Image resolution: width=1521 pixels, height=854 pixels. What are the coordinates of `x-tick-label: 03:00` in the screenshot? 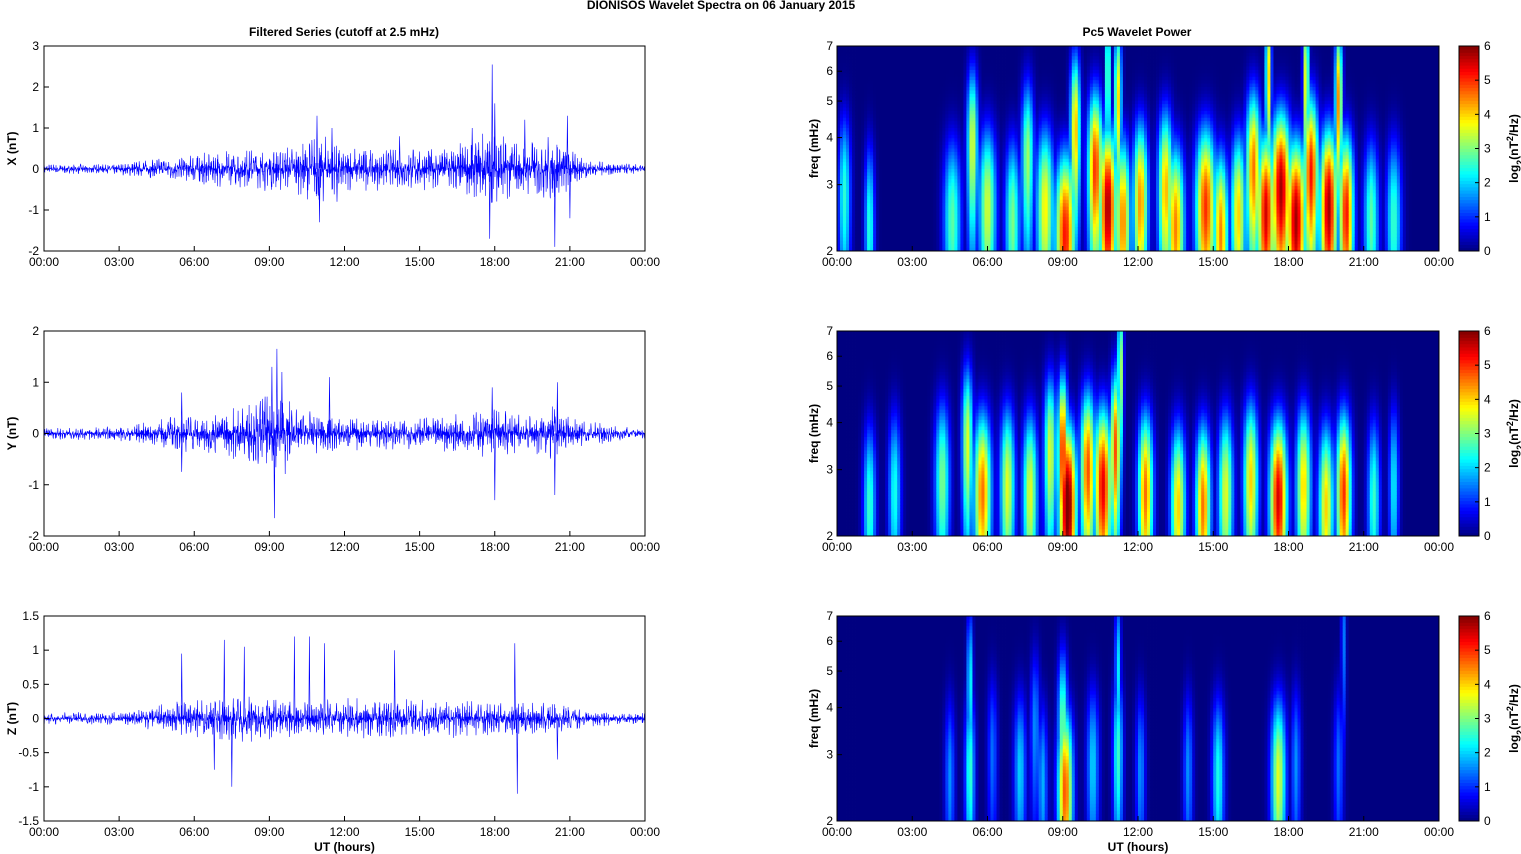 It's located at (119, 547).